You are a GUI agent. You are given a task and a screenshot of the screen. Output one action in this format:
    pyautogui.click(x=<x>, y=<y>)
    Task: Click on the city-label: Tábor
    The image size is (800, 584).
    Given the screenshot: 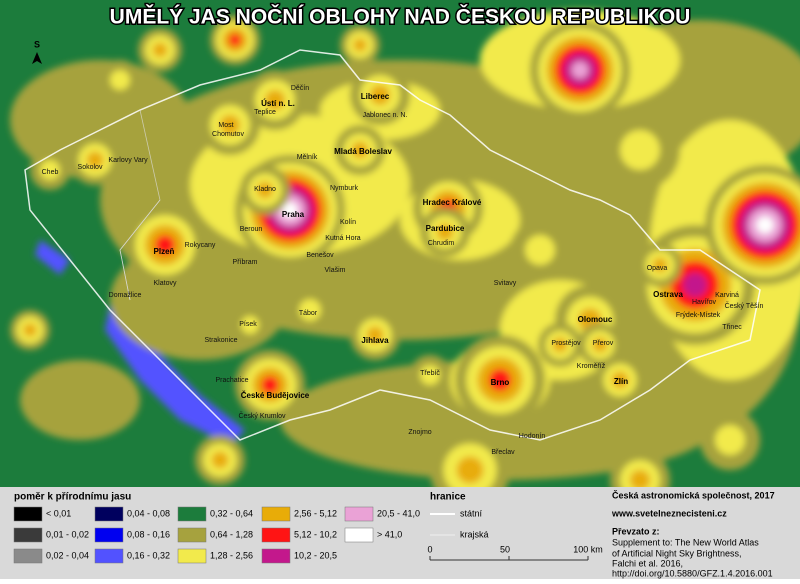 What is the action you would take?
    pyautogui.click(x=308, y=313)
    